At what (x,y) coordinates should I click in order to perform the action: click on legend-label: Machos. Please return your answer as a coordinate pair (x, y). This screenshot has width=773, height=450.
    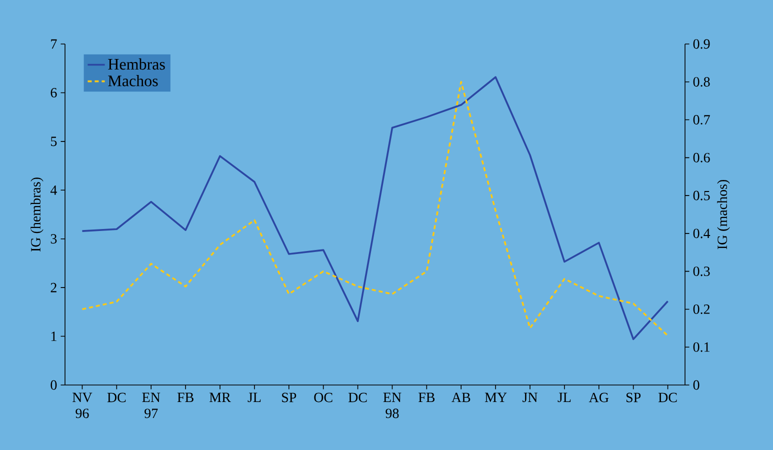
    Looking at the image, I should click on (133, 80).